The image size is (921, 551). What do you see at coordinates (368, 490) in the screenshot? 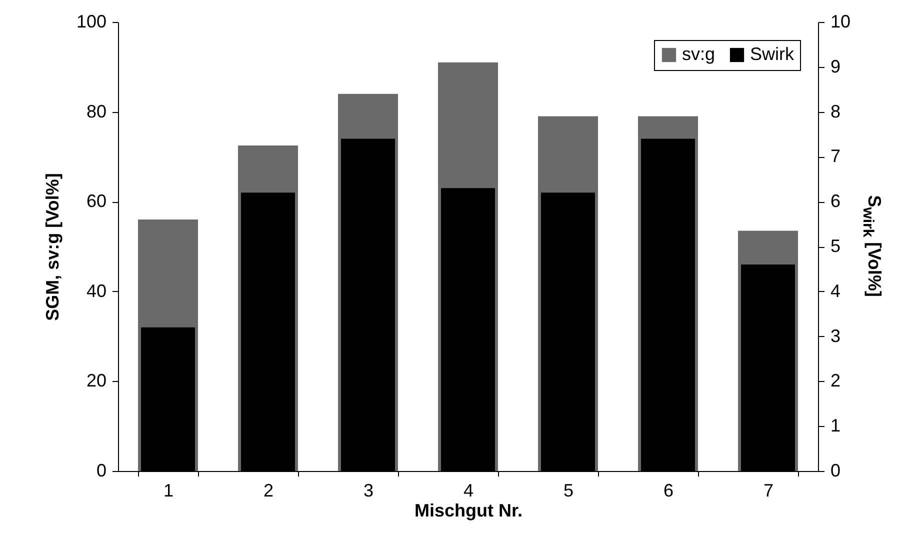
I see `x-tick-label: 3` at bounding box center [368, 490].